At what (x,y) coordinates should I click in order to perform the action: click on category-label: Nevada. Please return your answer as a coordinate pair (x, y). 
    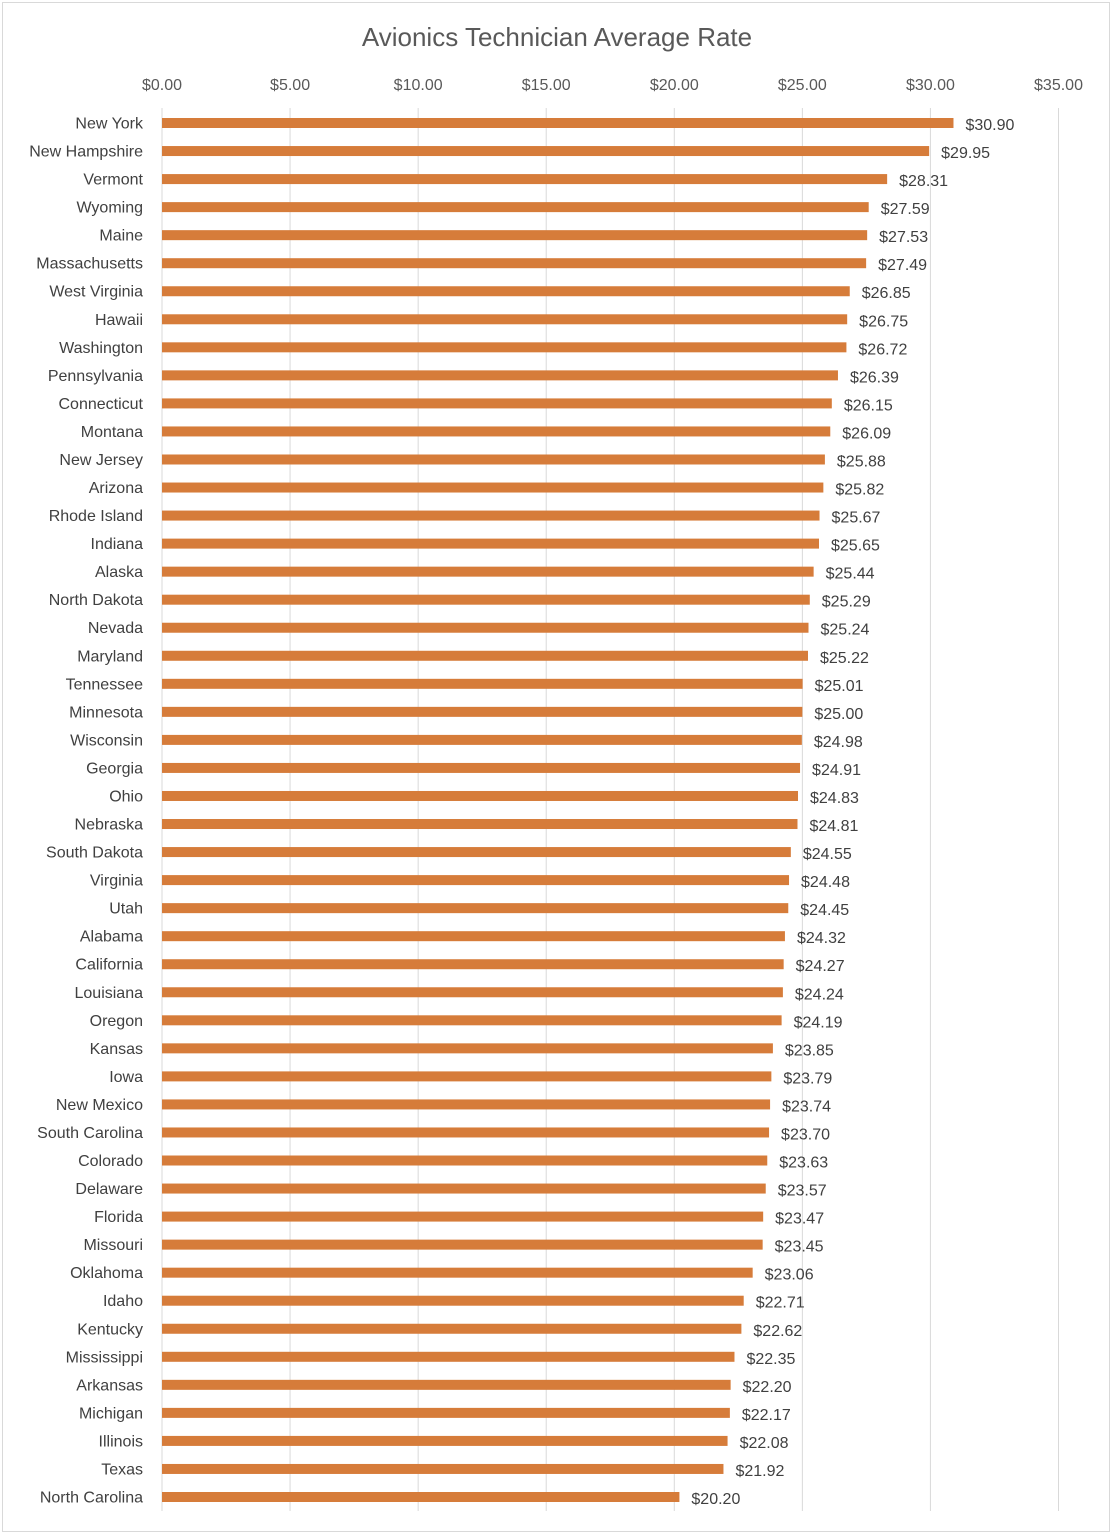
    Looking at the image, I should click on (115, 628).